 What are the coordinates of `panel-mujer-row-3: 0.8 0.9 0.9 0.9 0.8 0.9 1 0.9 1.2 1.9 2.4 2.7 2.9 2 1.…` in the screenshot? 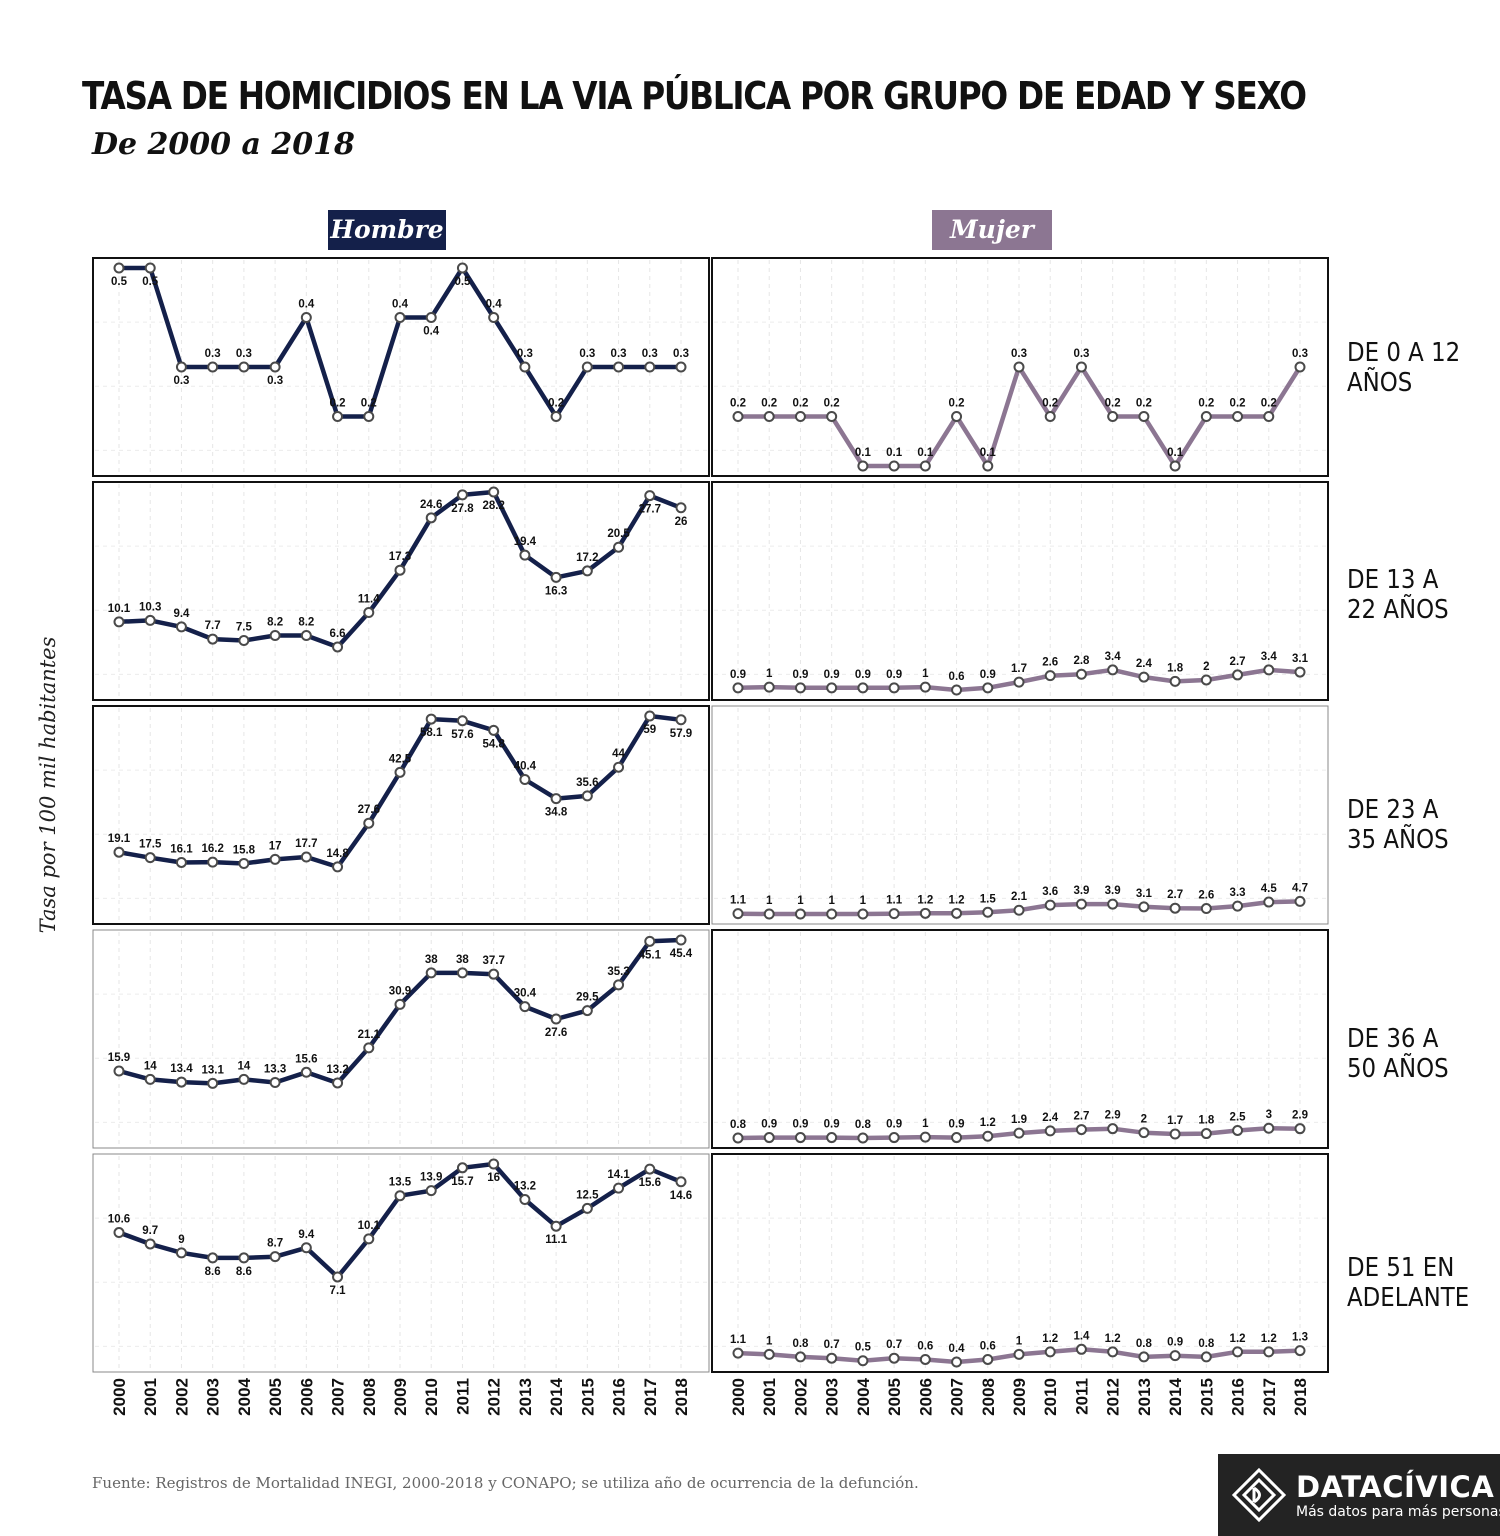 It's located at (1020, 1039).